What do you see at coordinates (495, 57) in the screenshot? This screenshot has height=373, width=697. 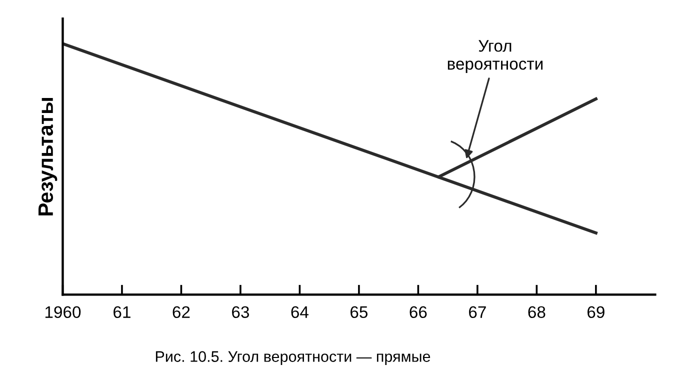 I see `annotation: Угол вероятности` at bounding box center [495, 57].